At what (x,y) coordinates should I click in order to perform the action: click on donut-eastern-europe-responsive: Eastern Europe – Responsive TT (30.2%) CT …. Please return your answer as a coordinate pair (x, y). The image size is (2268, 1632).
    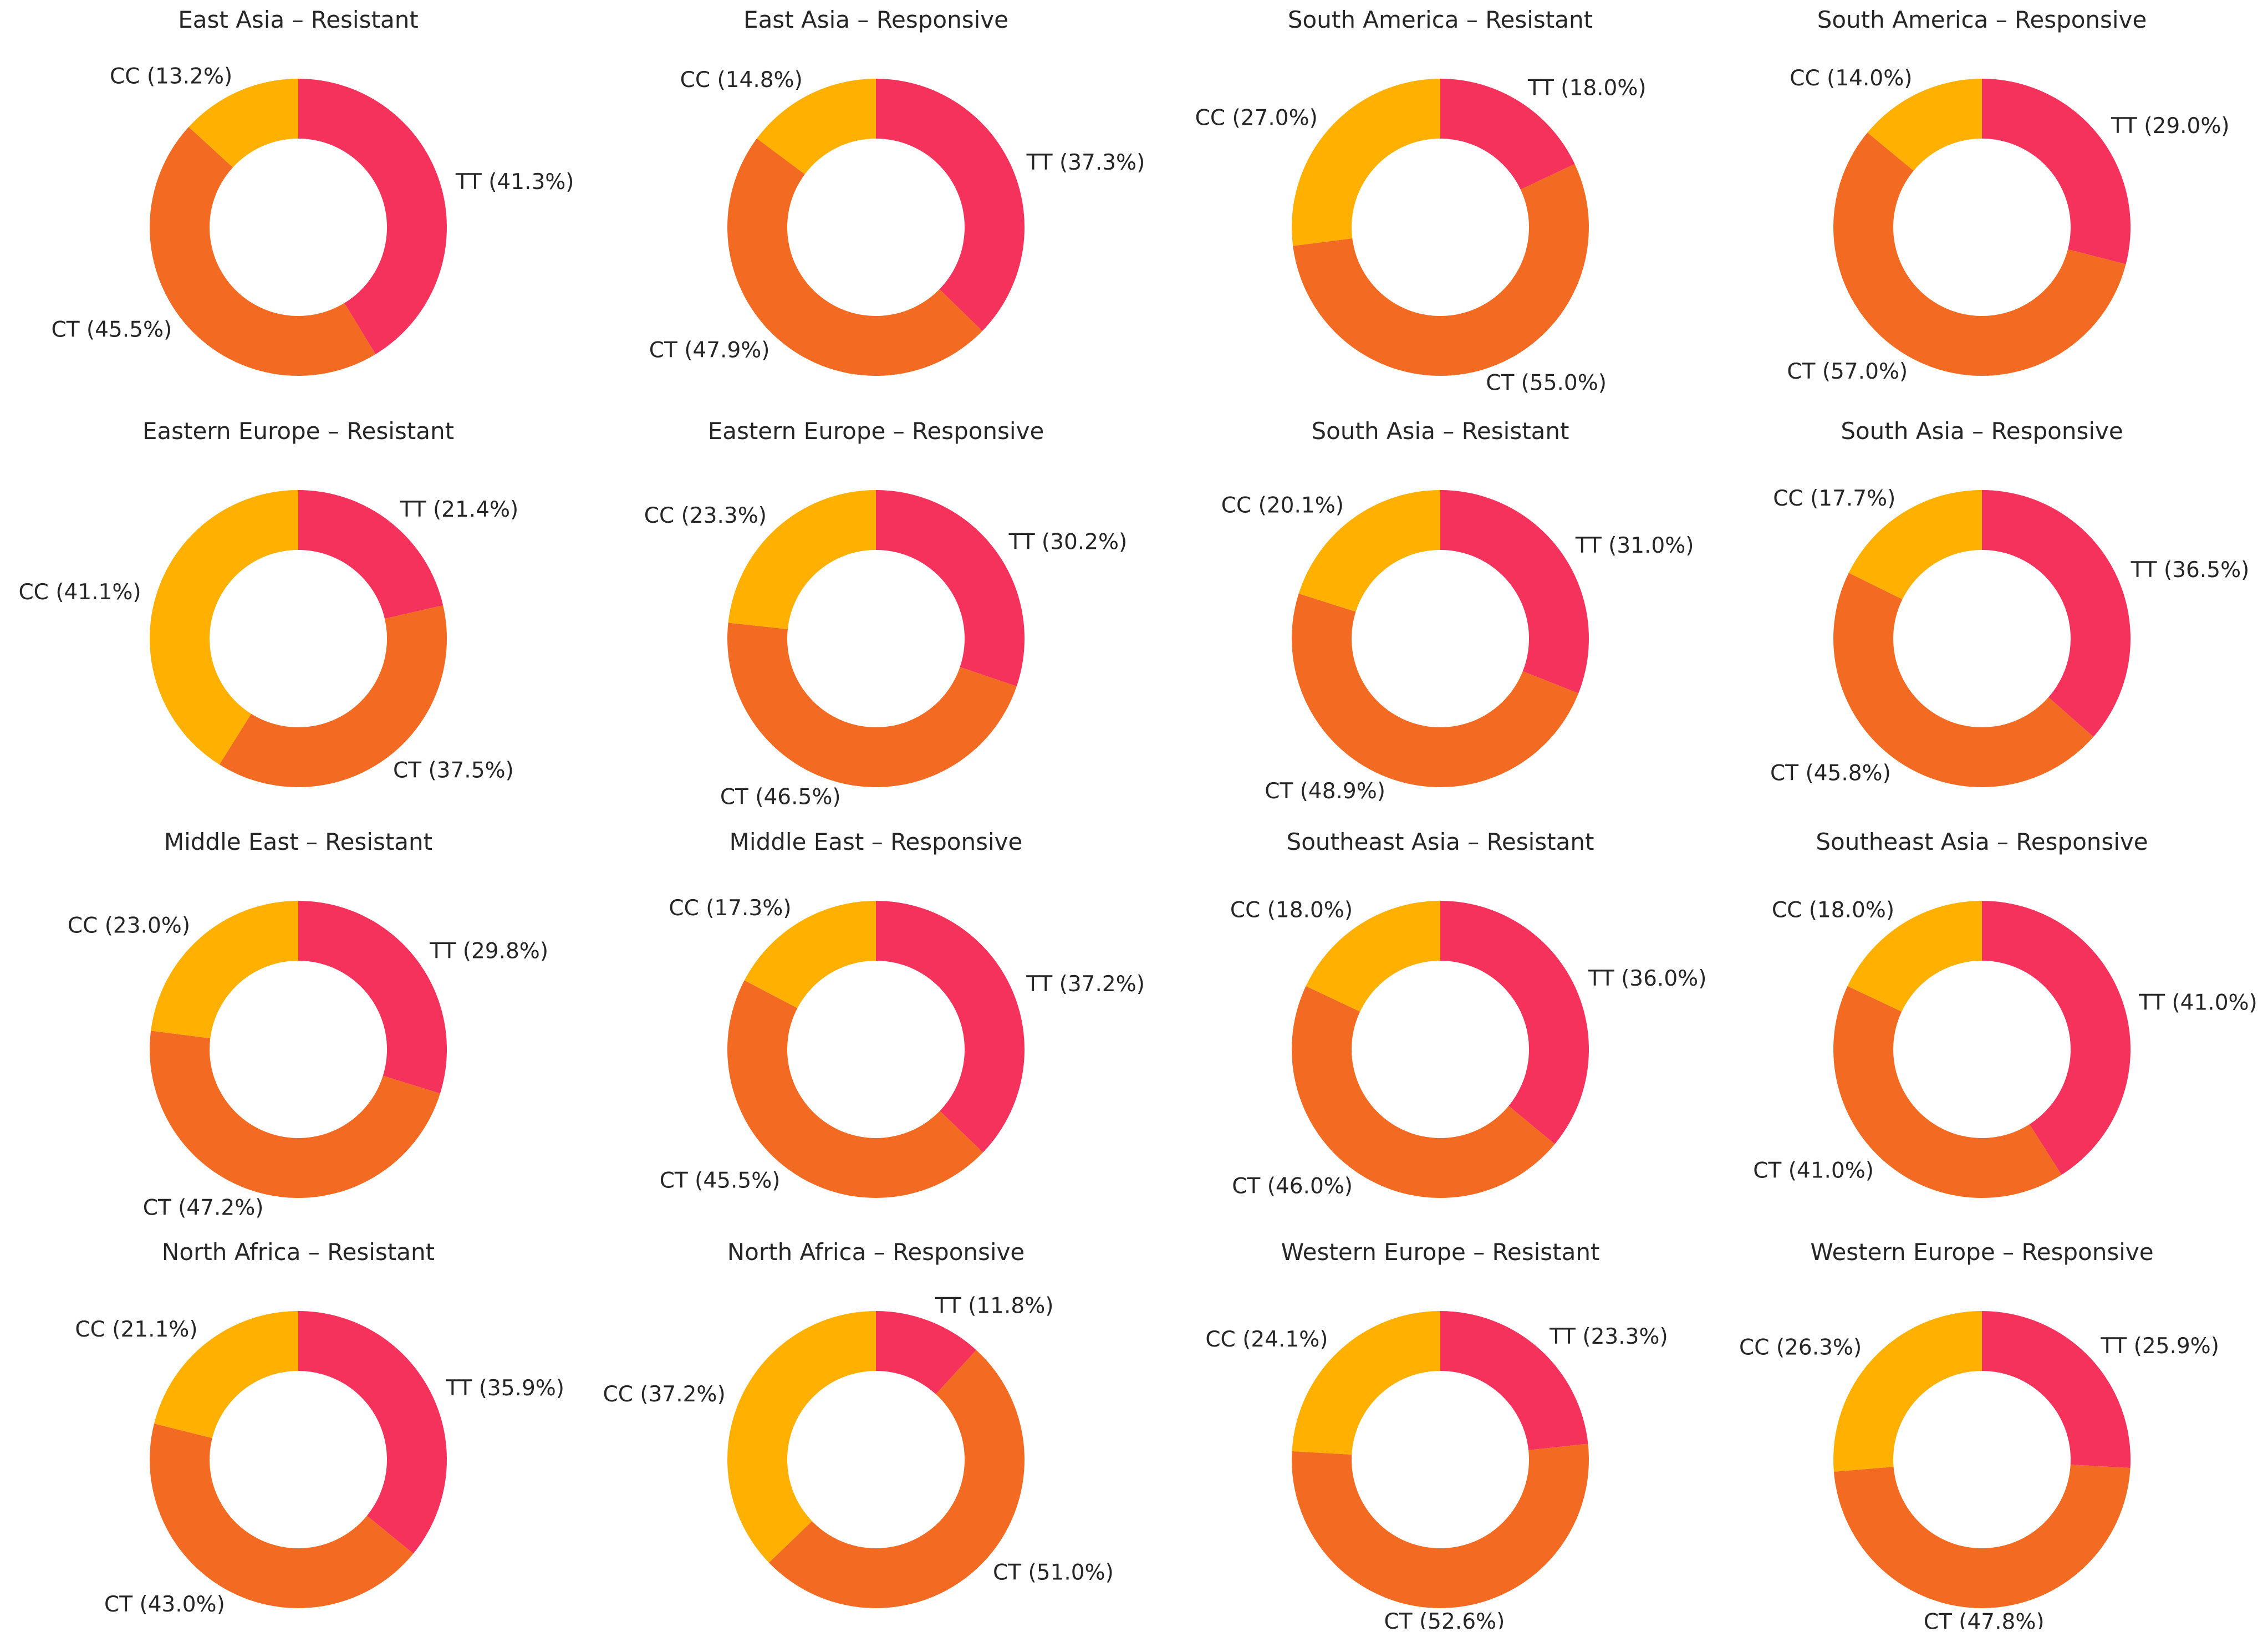
    Looking at the image, I should click on (885, 613).